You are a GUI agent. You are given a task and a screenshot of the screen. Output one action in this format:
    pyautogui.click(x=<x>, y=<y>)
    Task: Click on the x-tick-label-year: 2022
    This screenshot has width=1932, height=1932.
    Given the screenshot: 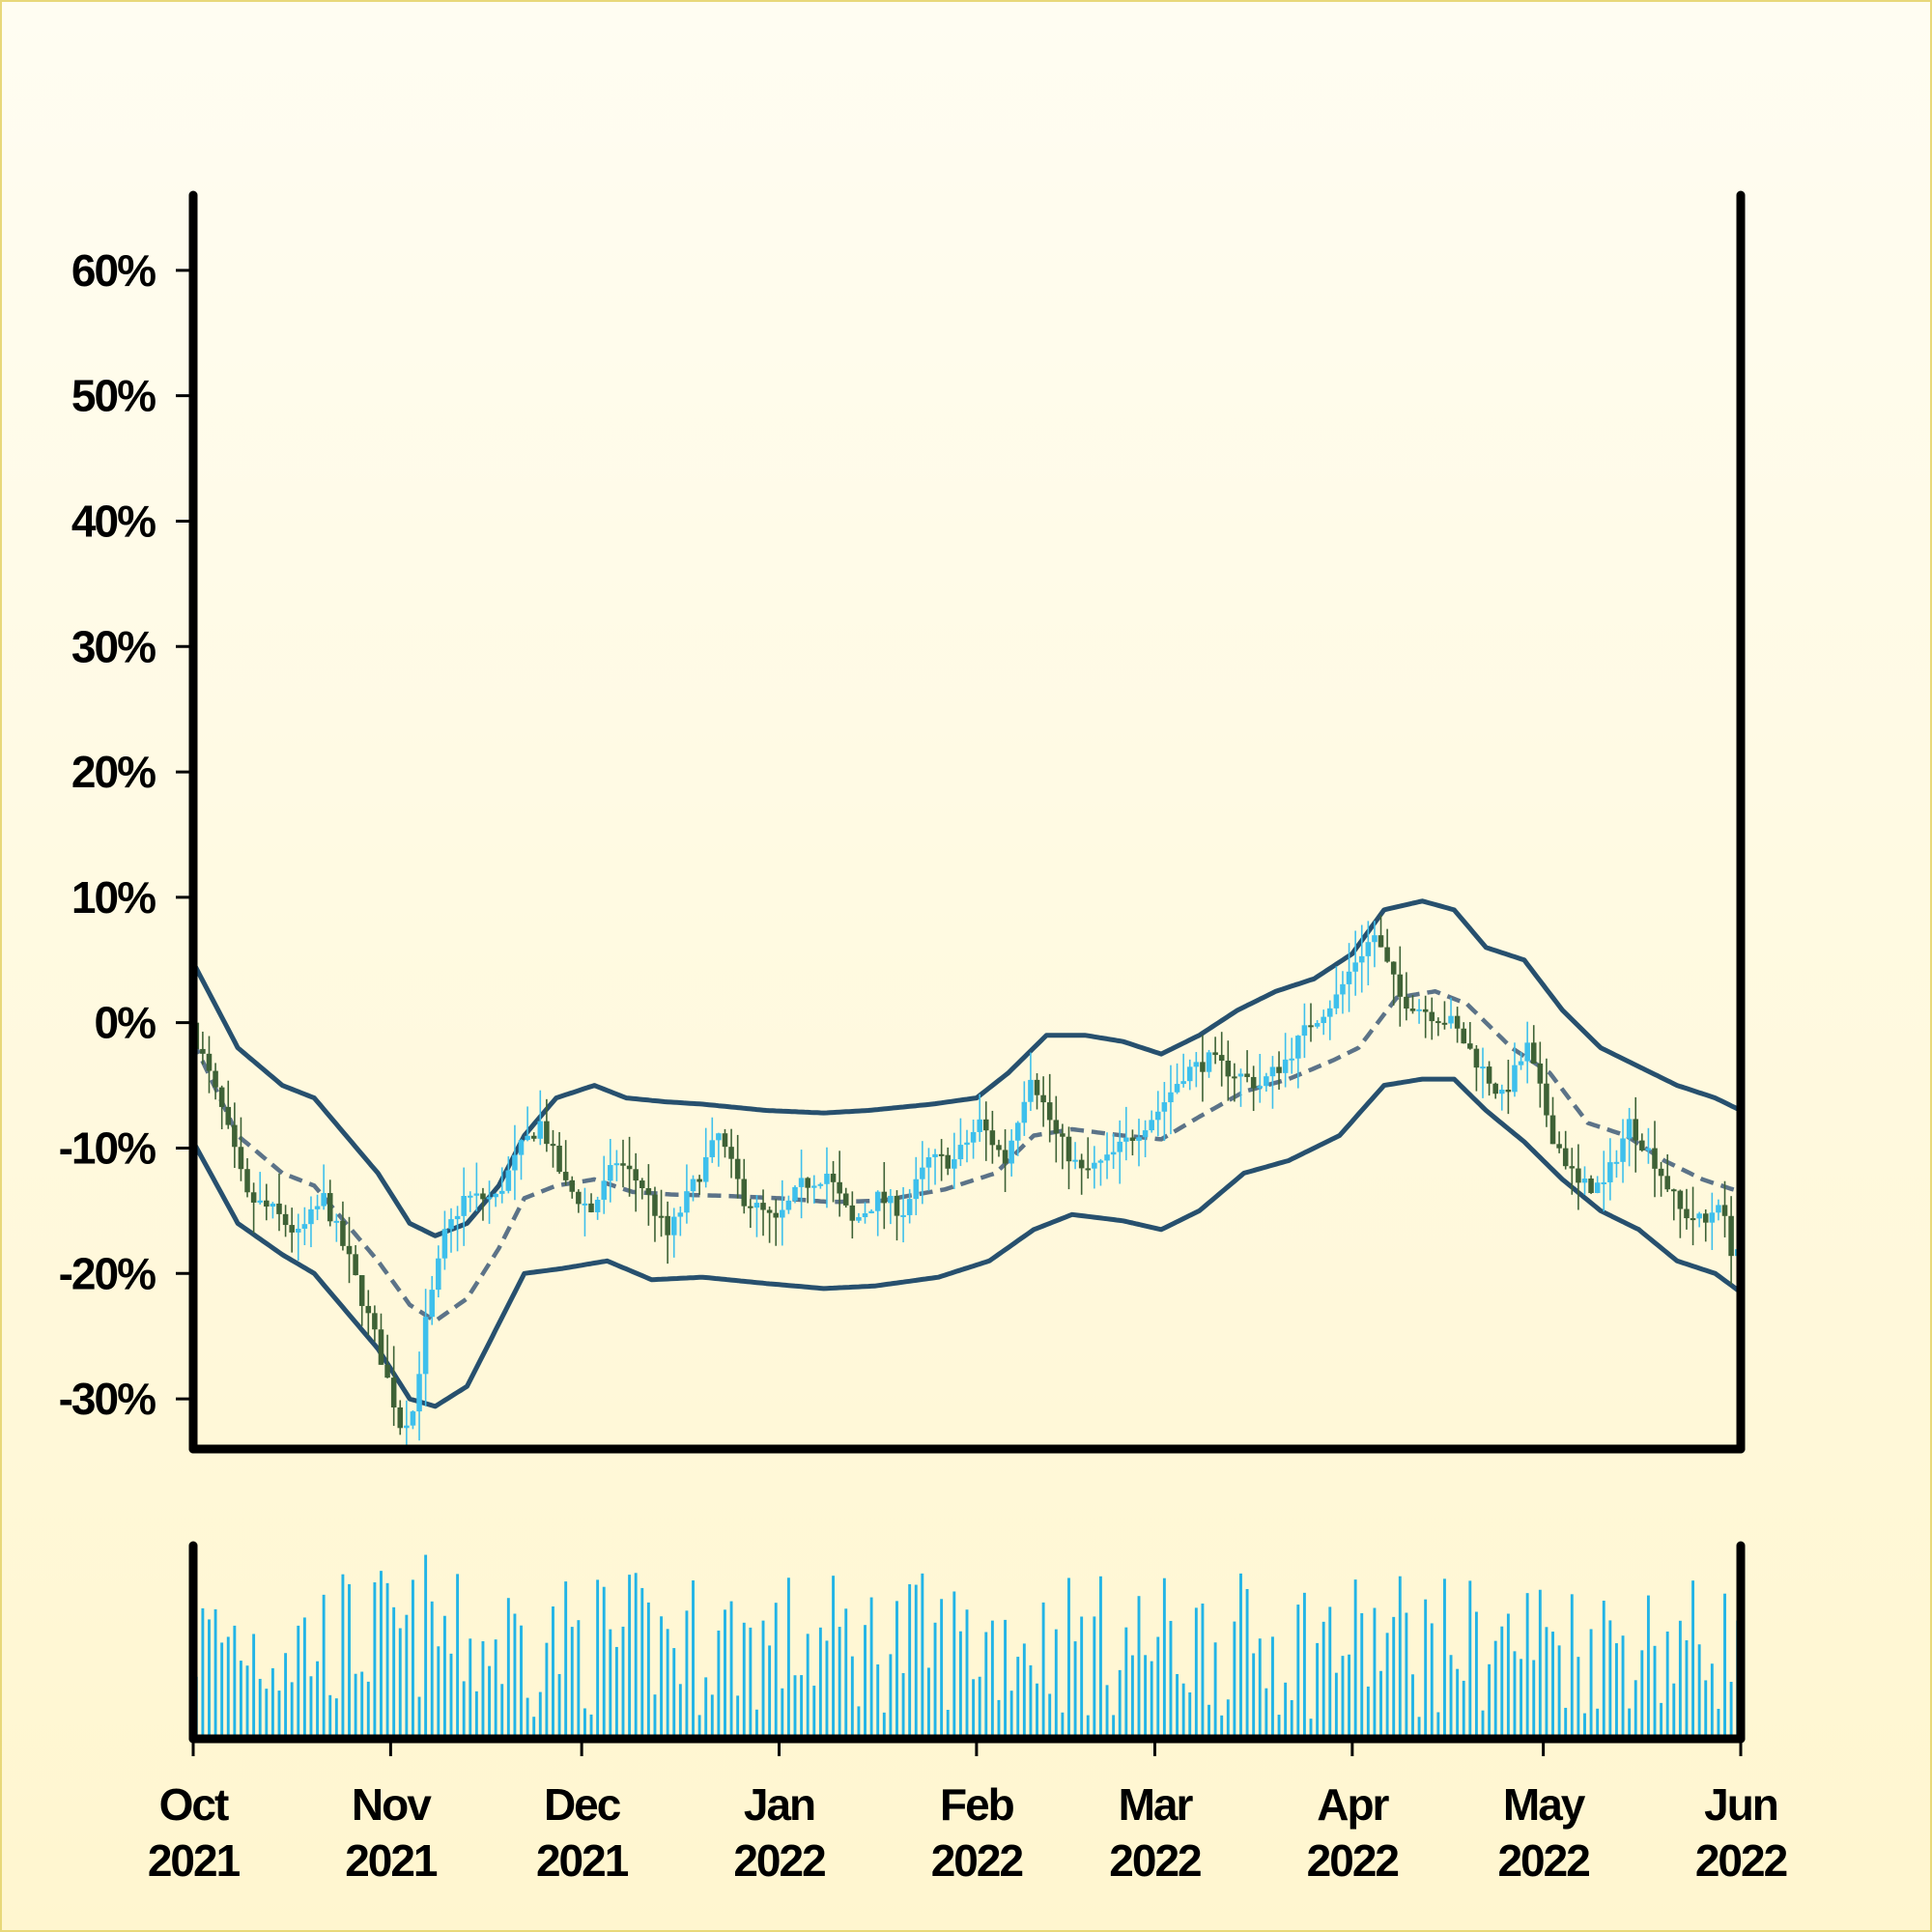 What is the action you would take?
    pyautogui.click(x=1741, y=1860)
    